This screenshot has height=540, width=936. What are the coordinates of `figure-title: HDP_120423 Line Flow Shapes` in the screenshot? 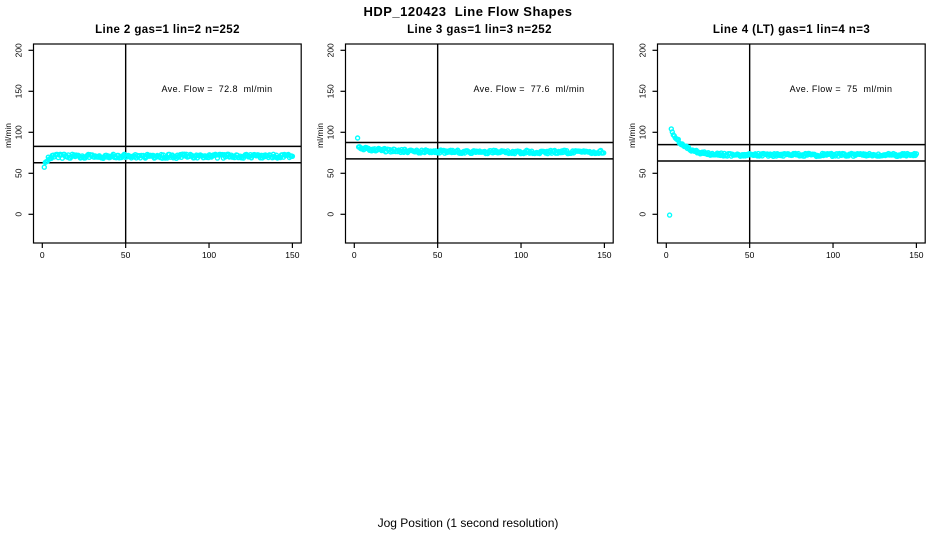 It's located at (468, 11).